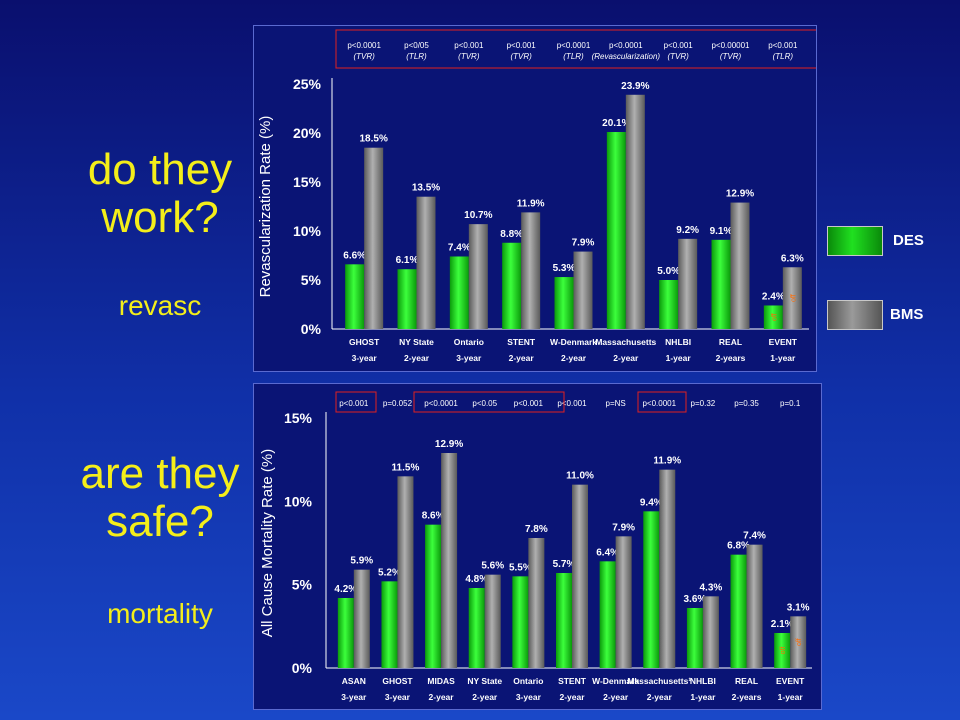 This screenshot has height=720, width=960. Describe the element at coordinates (687, 230) in the screenshot. I see `bar-value-label: 9.2%` at that location.